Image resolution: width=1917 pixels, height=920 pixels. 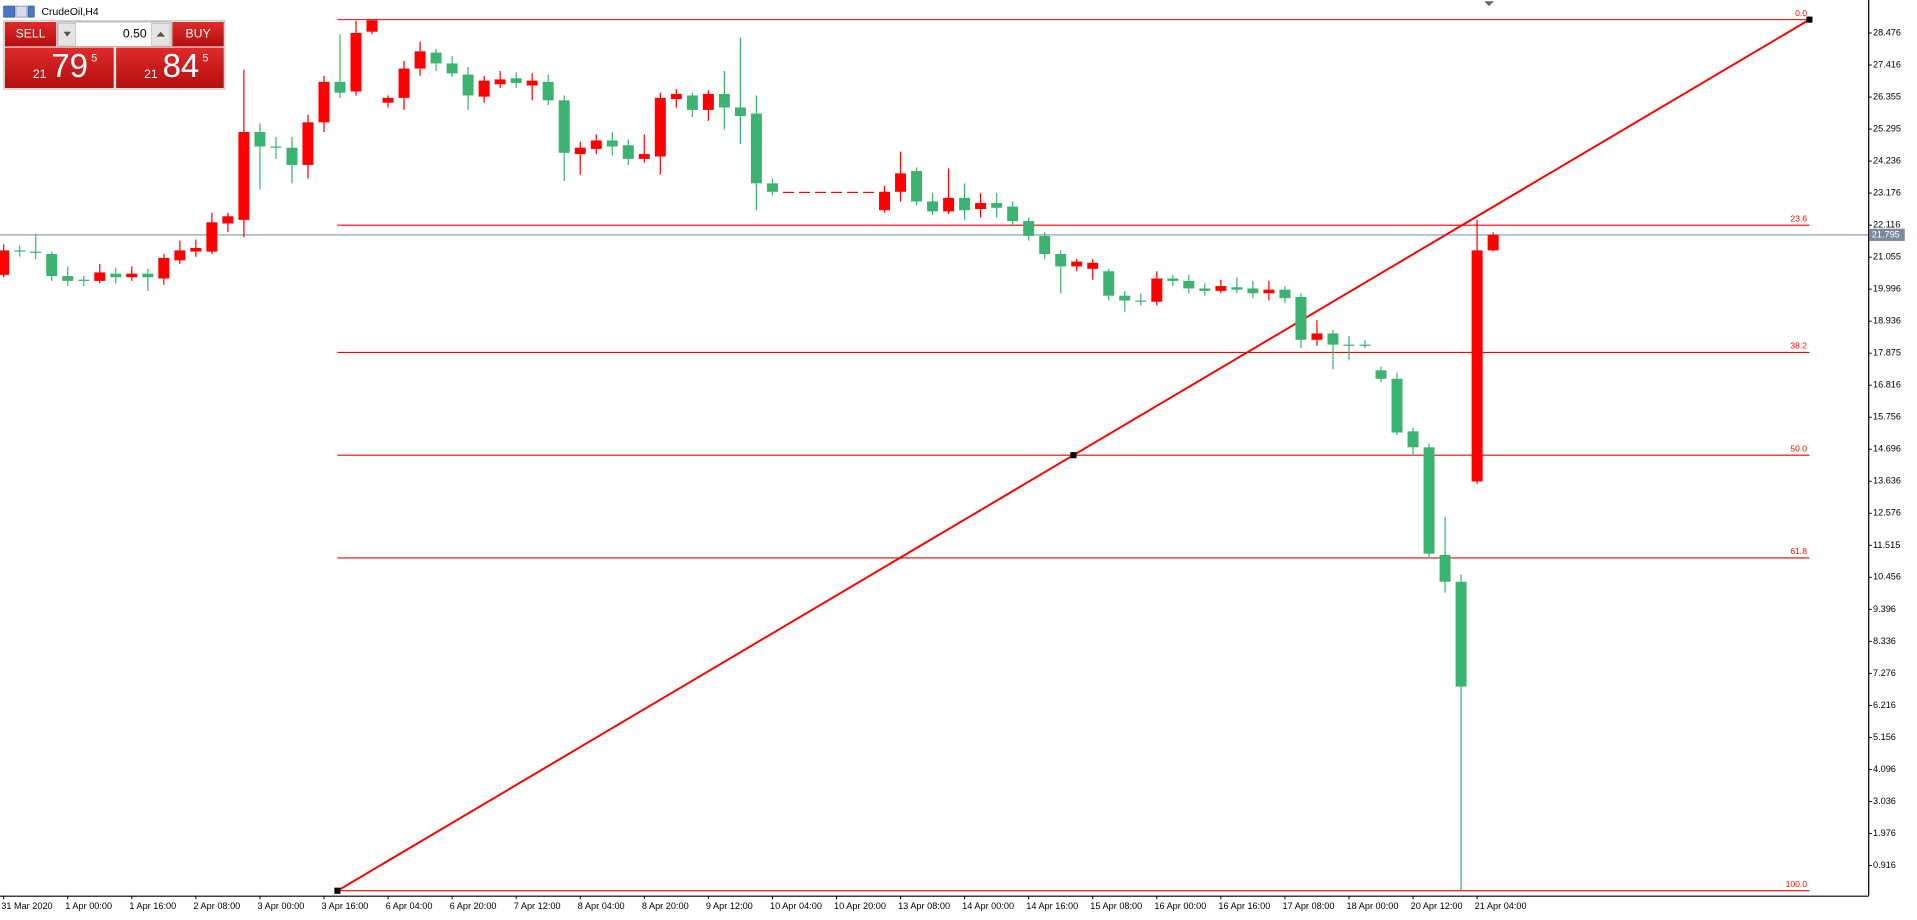 What do you see at coordinates (1887, 289) in the screenshot?
I see `y-tick-label: 19.996` at bounding box center [1887, 289].